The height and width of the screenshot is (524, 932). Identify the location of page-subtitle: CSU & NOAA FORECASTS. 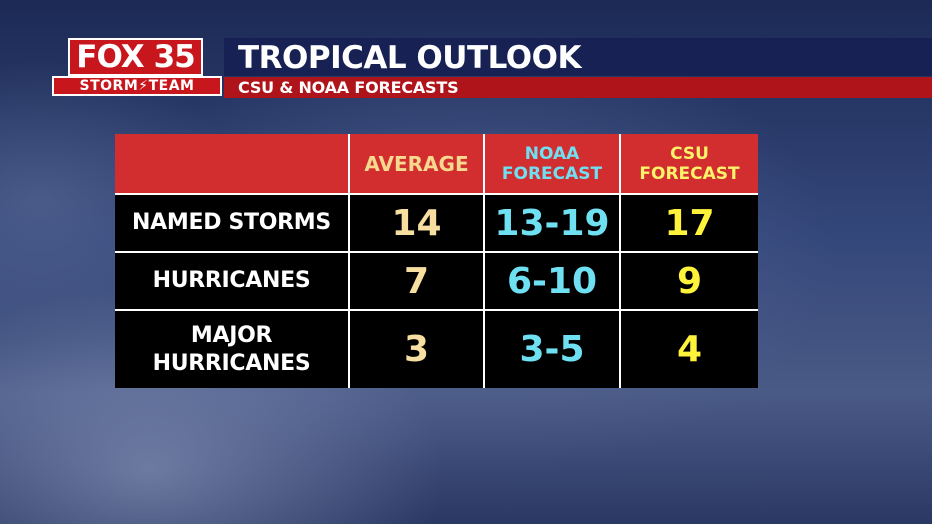
(348, 87).